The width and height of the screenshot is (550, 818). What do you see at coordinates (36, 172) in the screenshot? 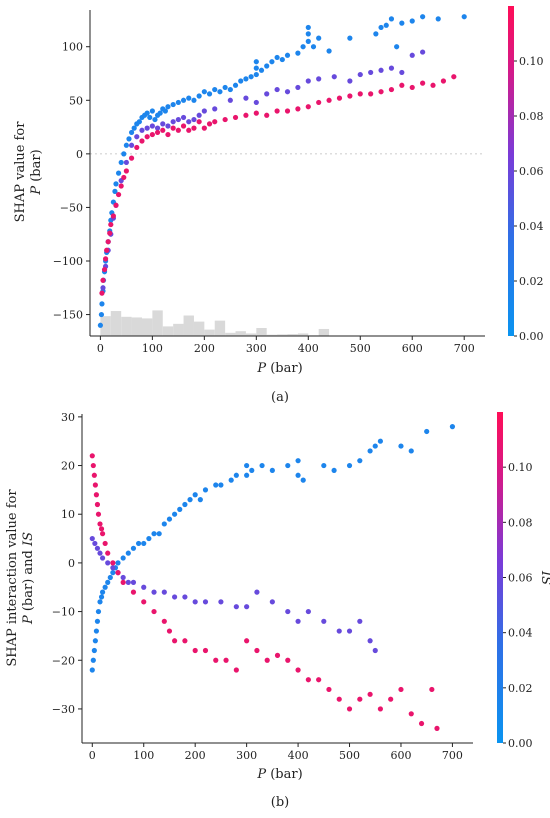
I see `panel-a-ylabel-line2: P (bar)` at bounding box center [36, 172].